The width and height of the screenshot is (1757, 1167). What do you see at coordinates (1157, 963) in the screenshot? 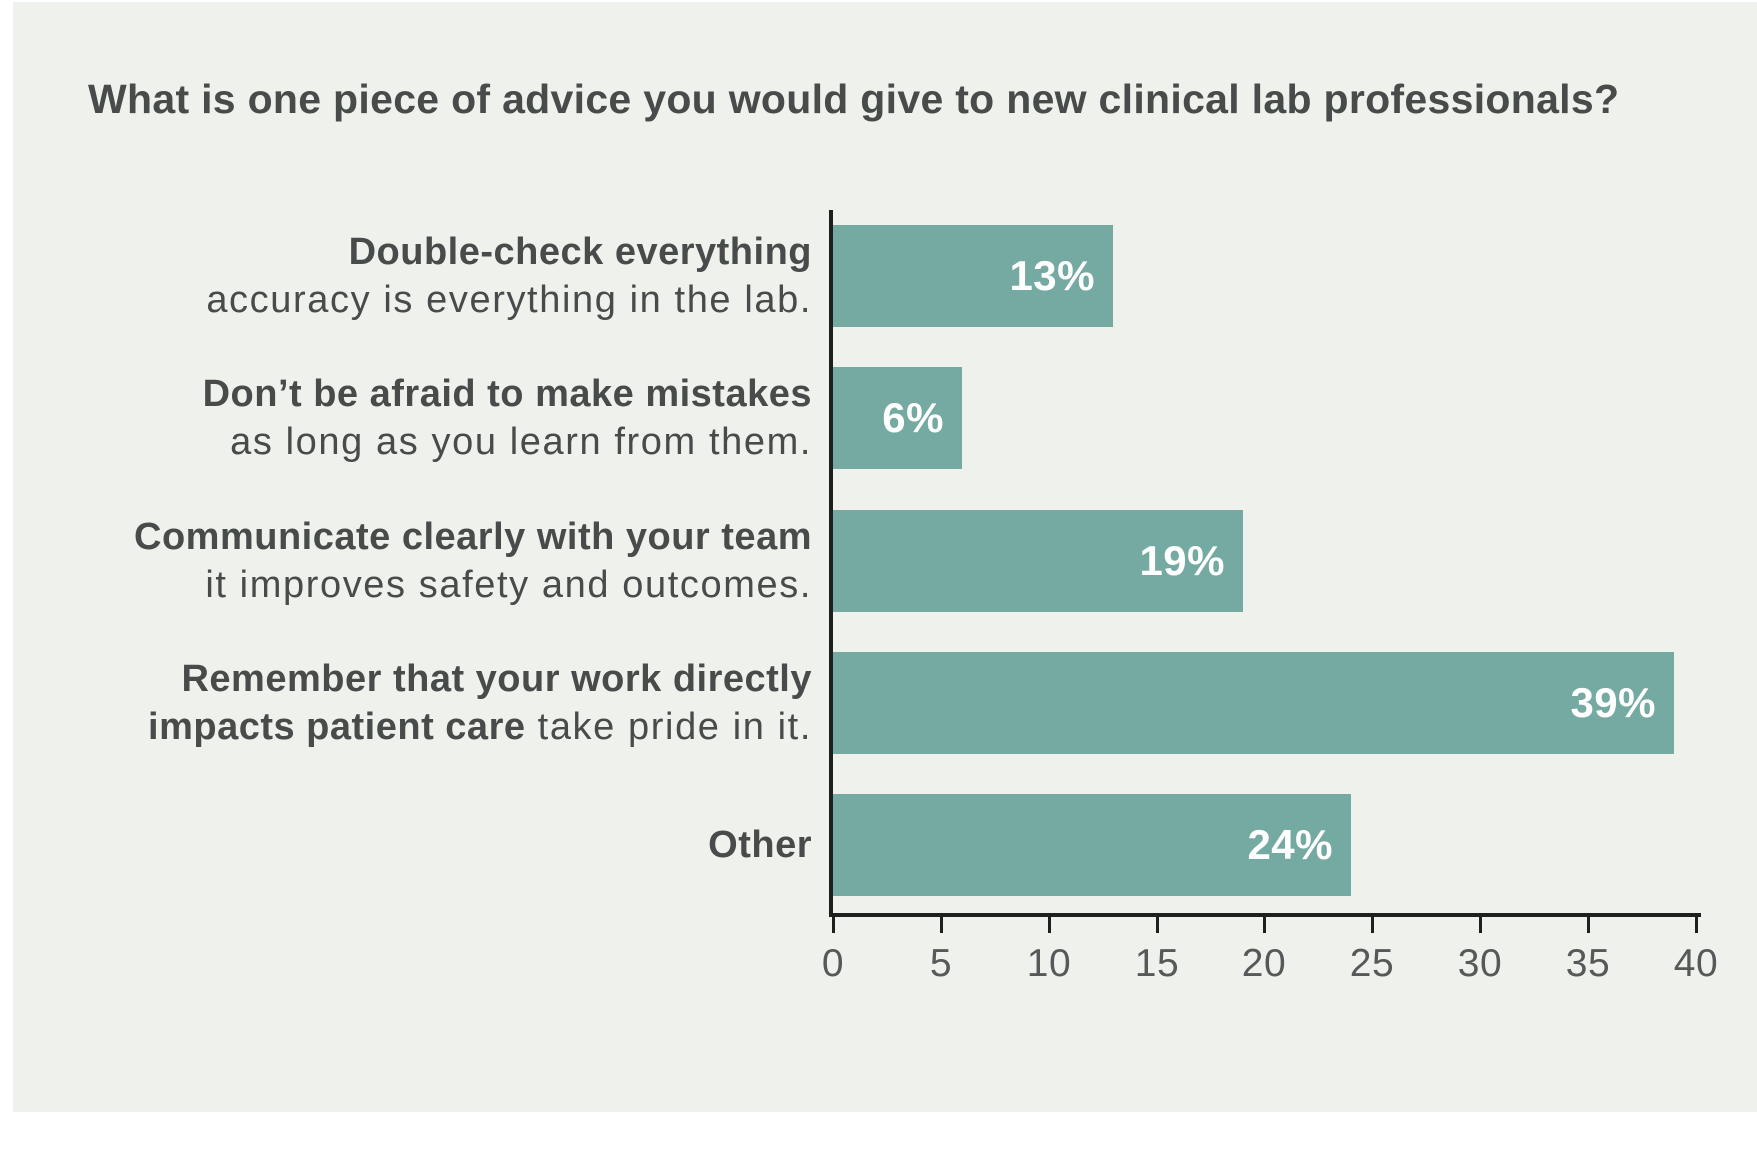
I see `x-axis-tick-label: 15` at bounding box center [1157, 963].